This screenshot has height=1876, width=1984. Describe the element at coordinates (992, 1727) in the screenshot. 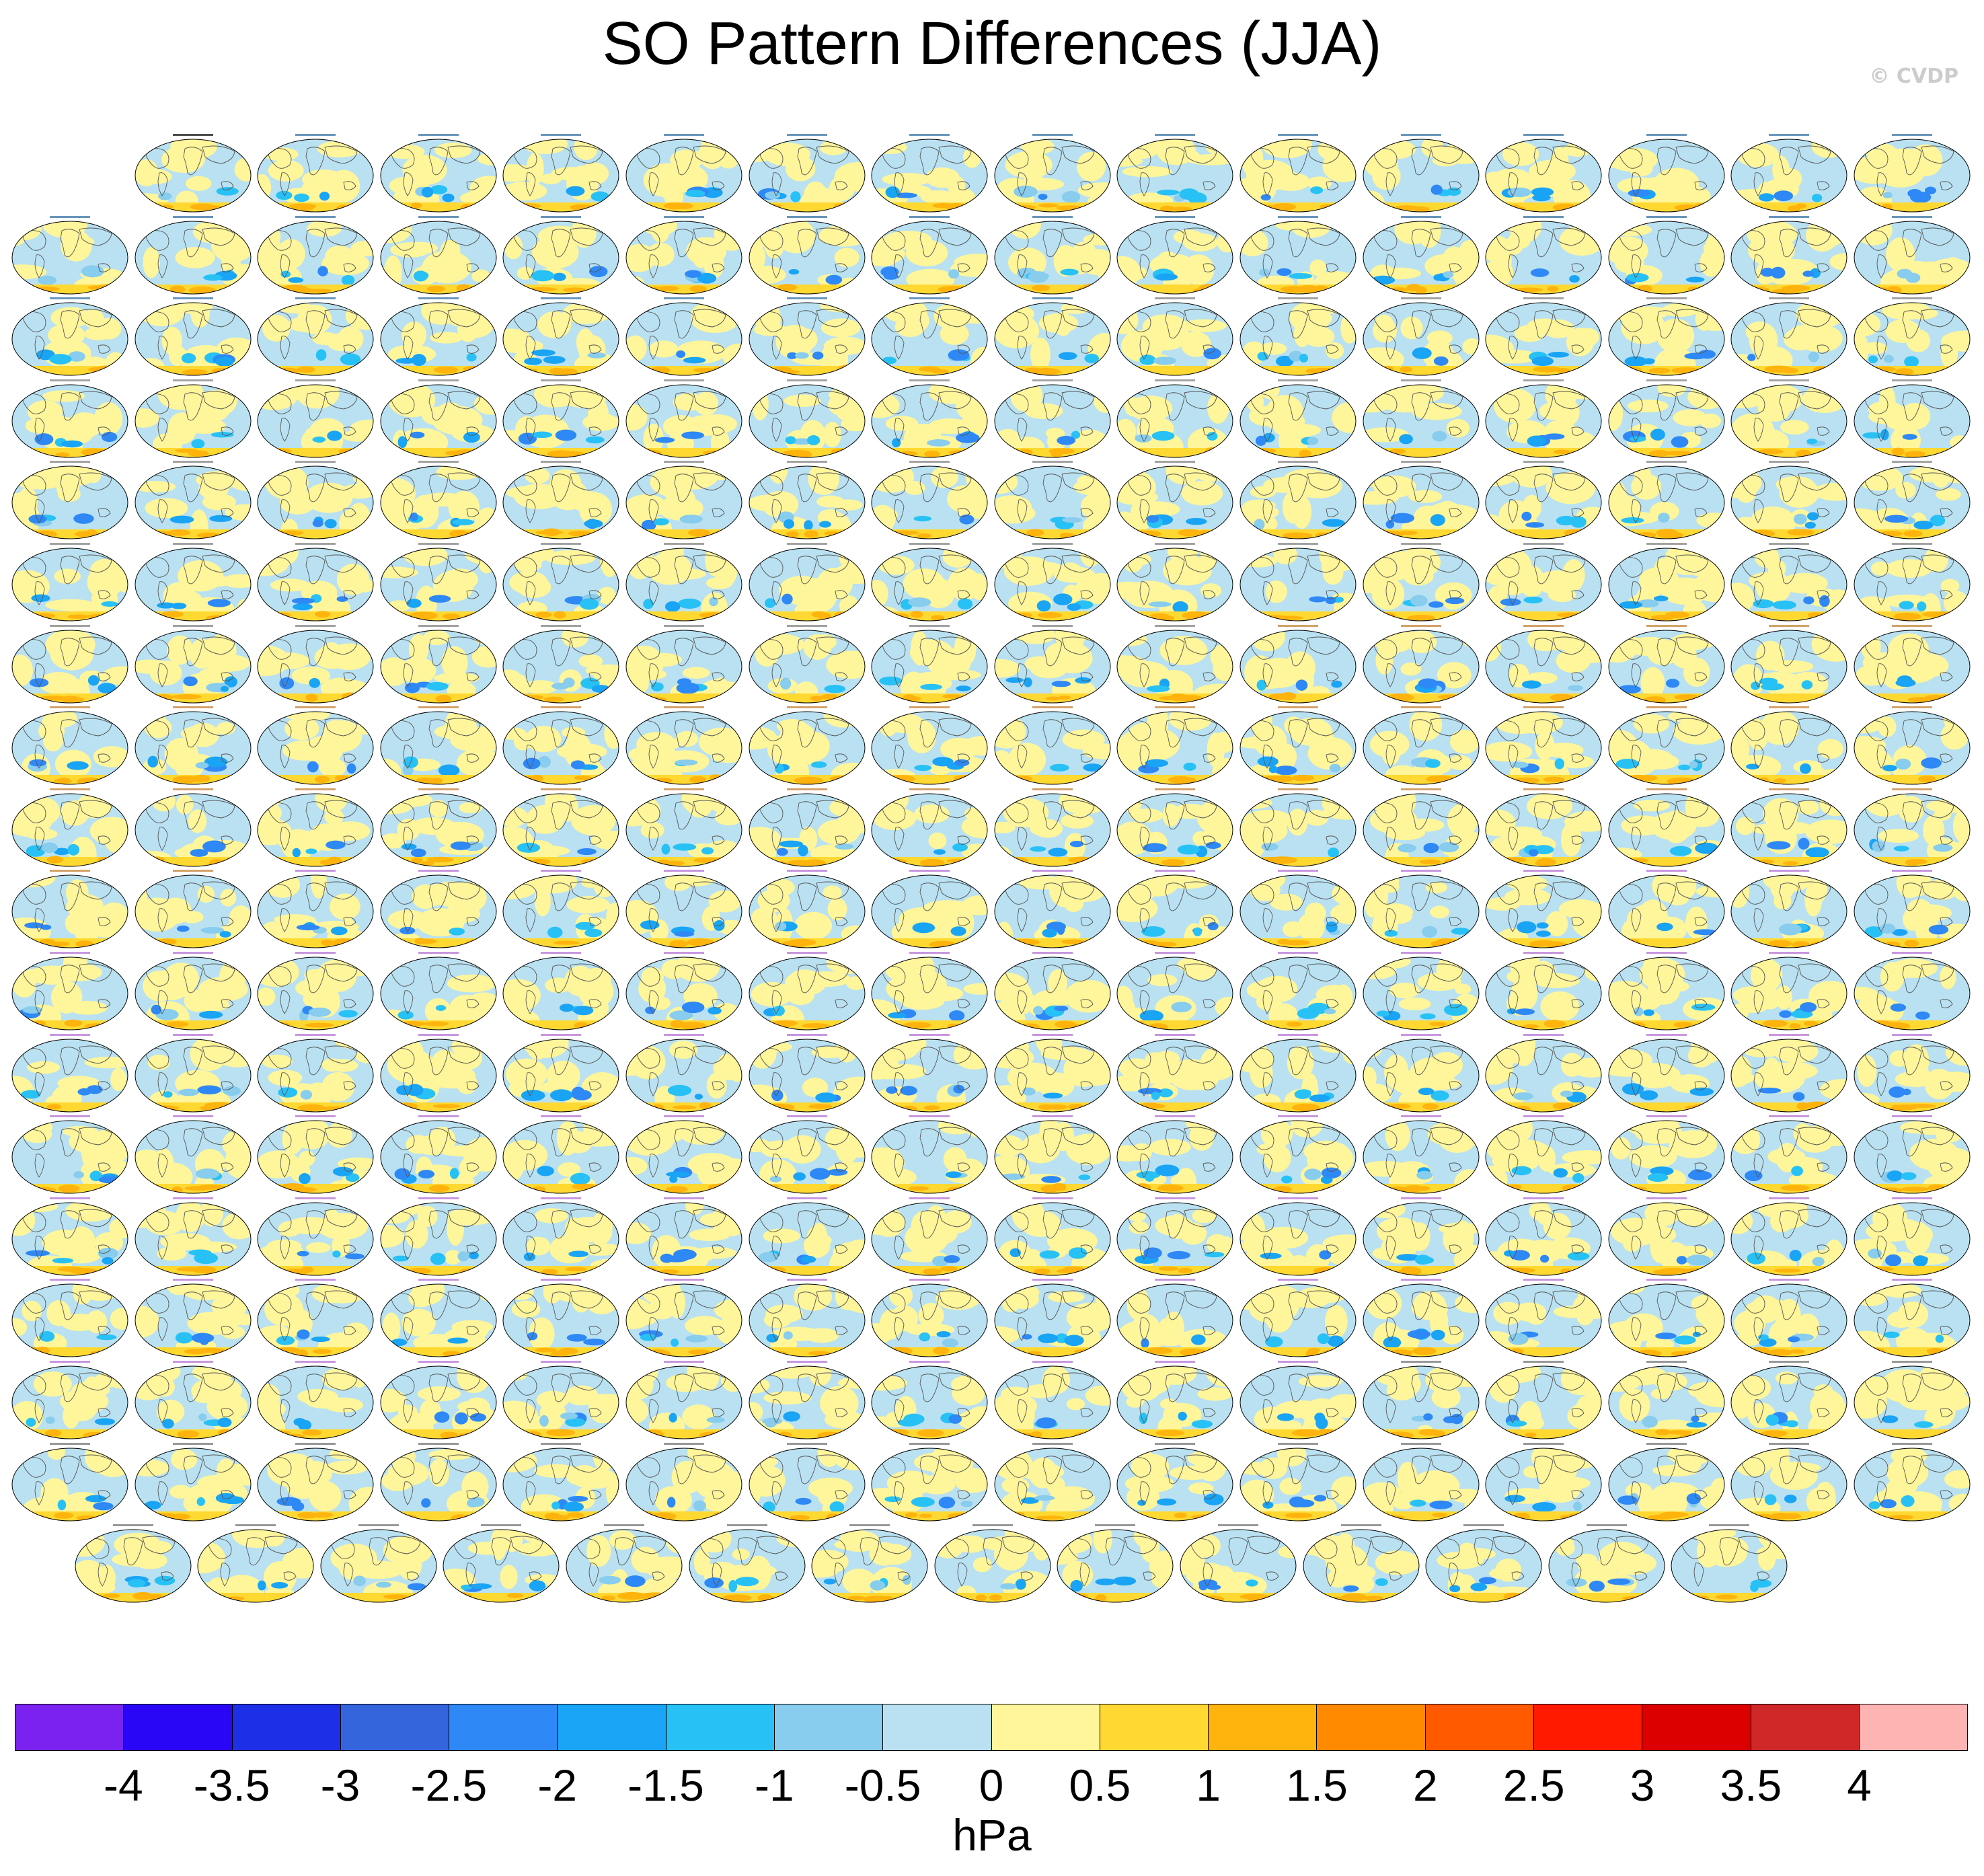

I see `colorbar` at that location.